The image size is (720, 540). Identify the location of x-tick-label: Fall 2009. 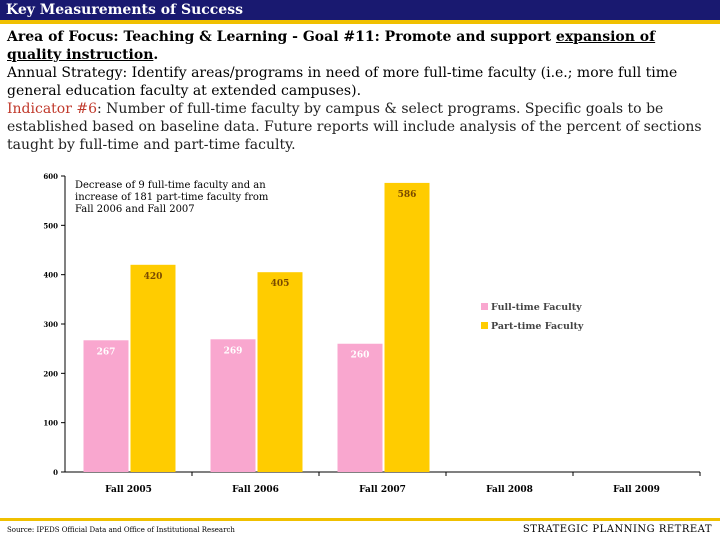
(636, 490).